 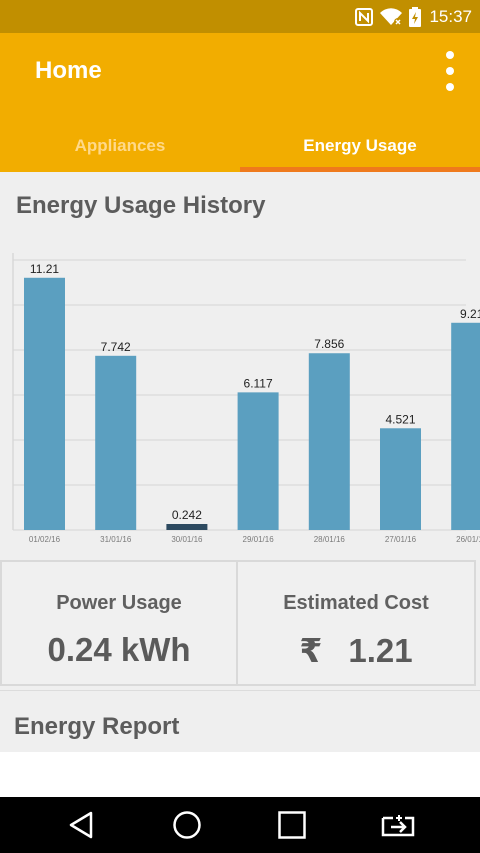 What do you see at coordinates (259, 539) in the screenshot?
I see `chart-tick-label: 29/01/16` at bounding box center [259, 539].